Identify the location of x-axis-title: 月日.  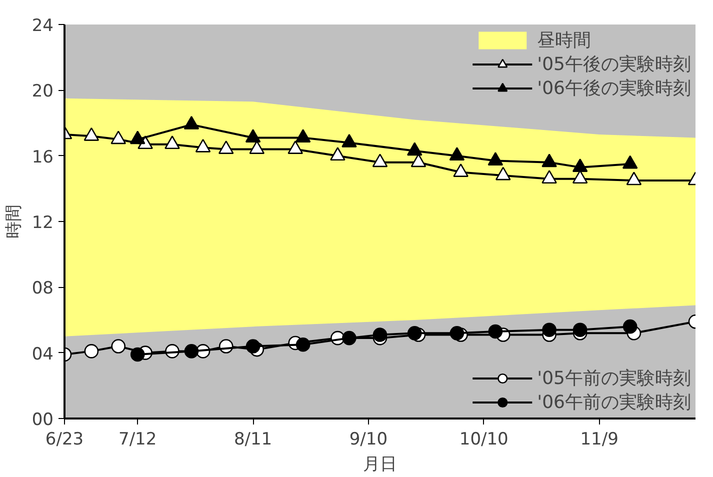
(380, 464).